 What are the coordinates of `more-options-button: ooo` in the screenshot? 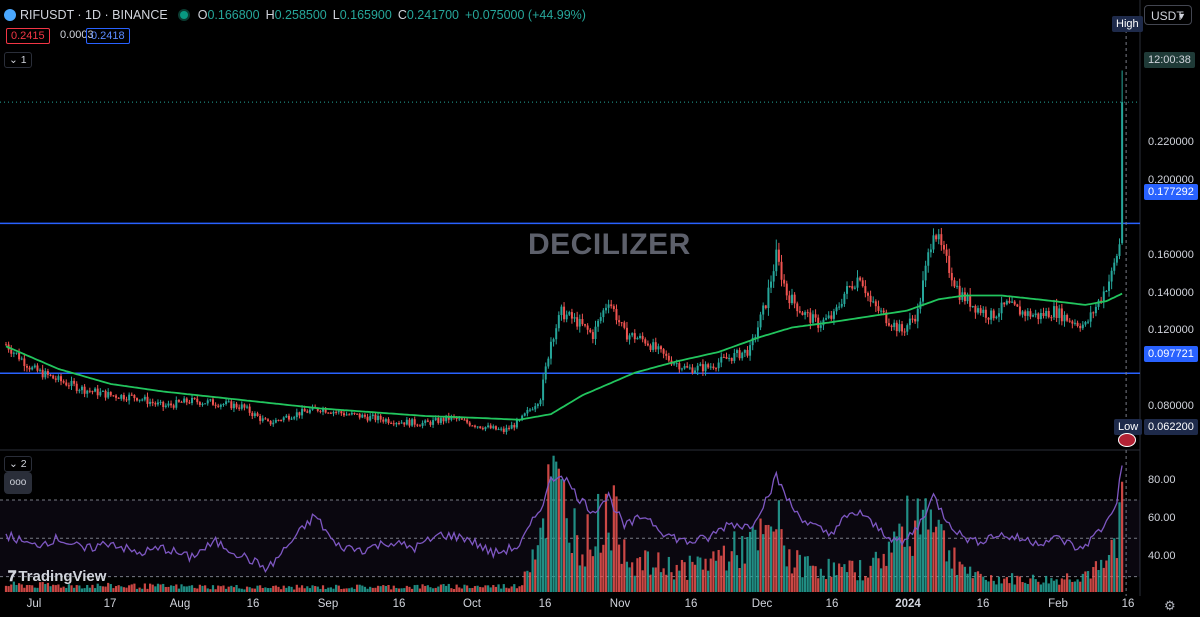 It's located at (18, 483).